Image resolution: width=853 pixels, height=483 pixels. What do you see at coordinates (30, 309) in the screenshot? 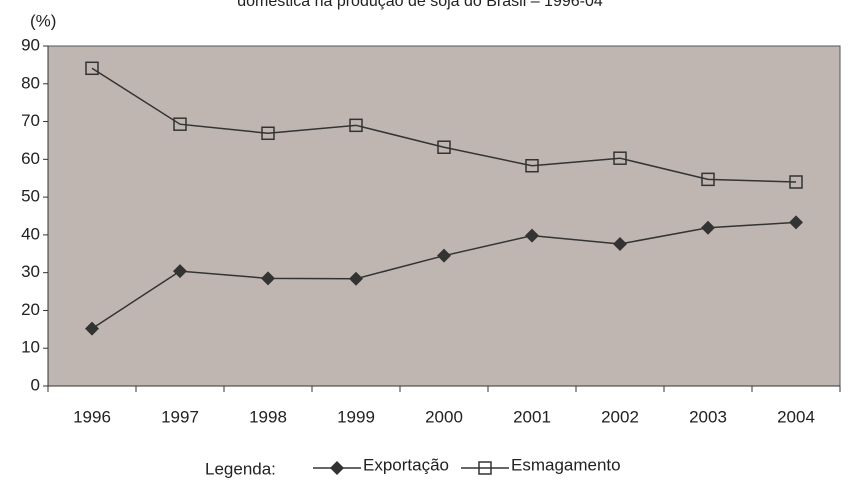
I see `y-tick-label: 20` at bounding box center [30, 309].